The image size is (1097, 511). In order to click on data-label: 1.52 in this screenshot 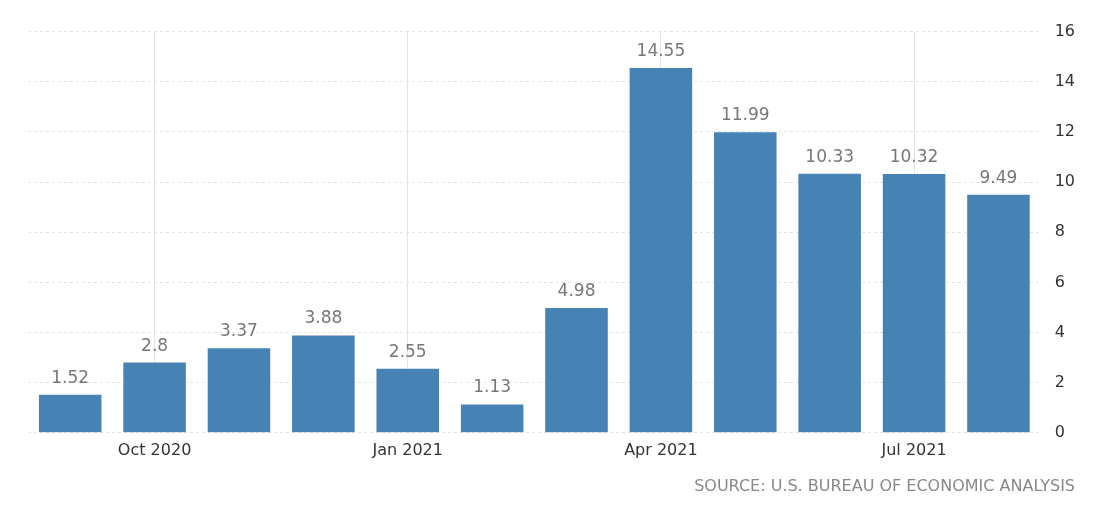, I will do `click(70, 376)`.